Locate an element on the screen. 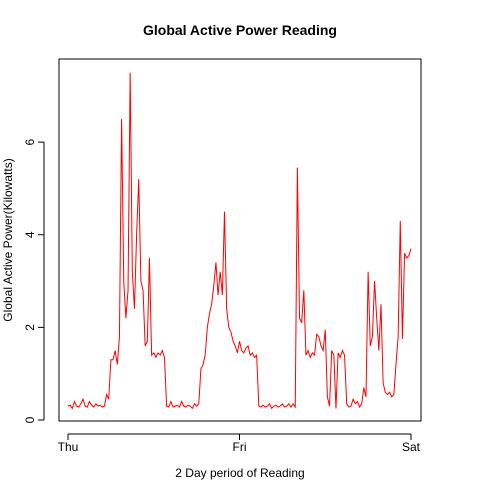  y-tick-label: 4 is located at coordinates (30, 234).